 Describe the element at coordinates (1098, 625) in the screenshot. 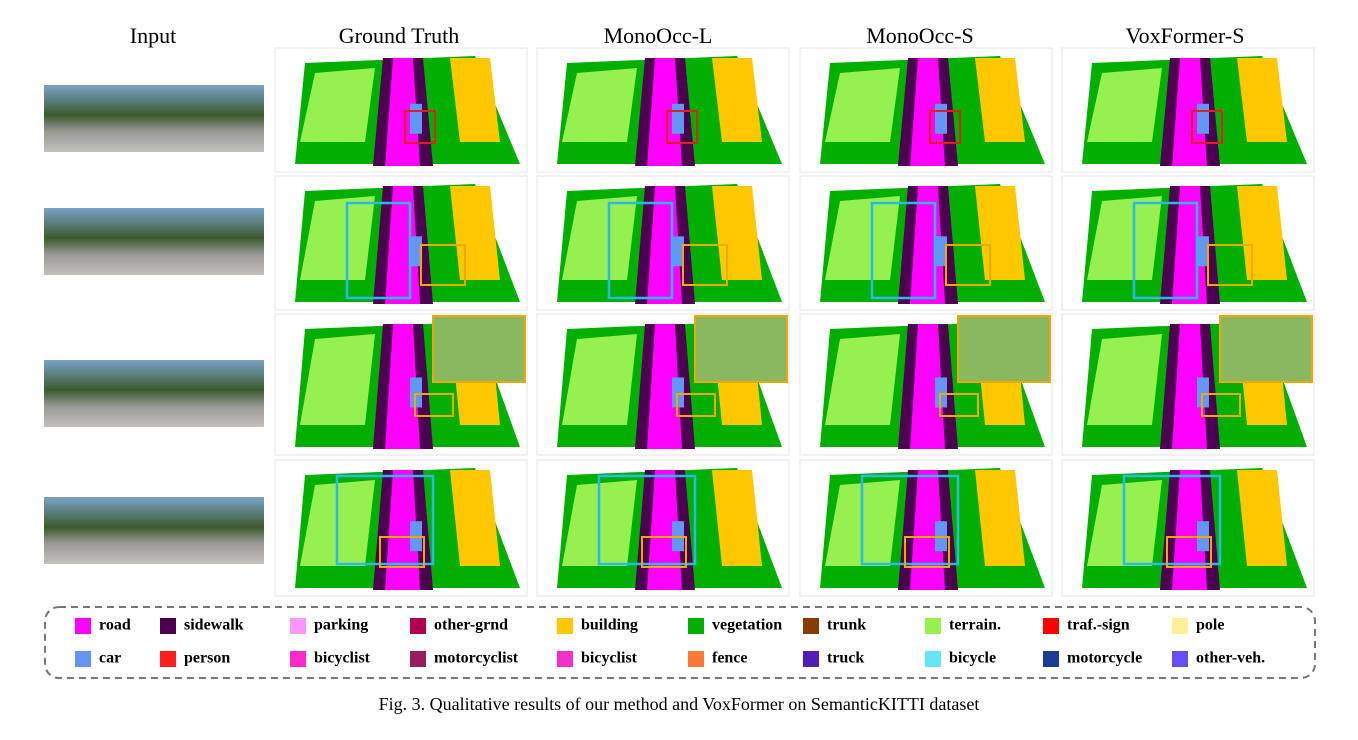

I see `legend-label: traf.-sign` at that location.